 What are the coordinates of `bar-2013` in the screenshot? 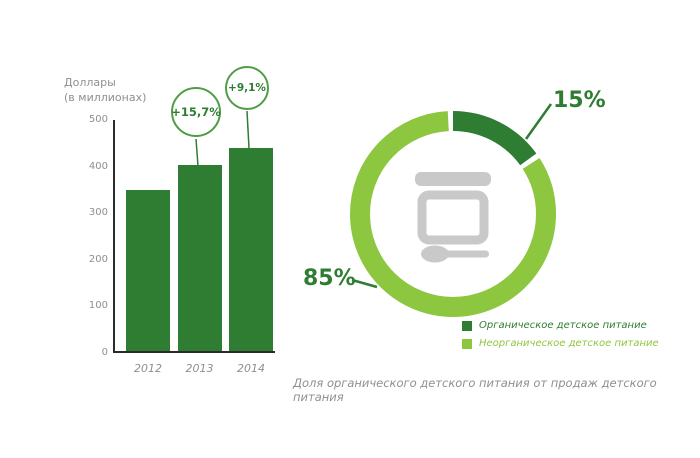 It's located at (199, 258).